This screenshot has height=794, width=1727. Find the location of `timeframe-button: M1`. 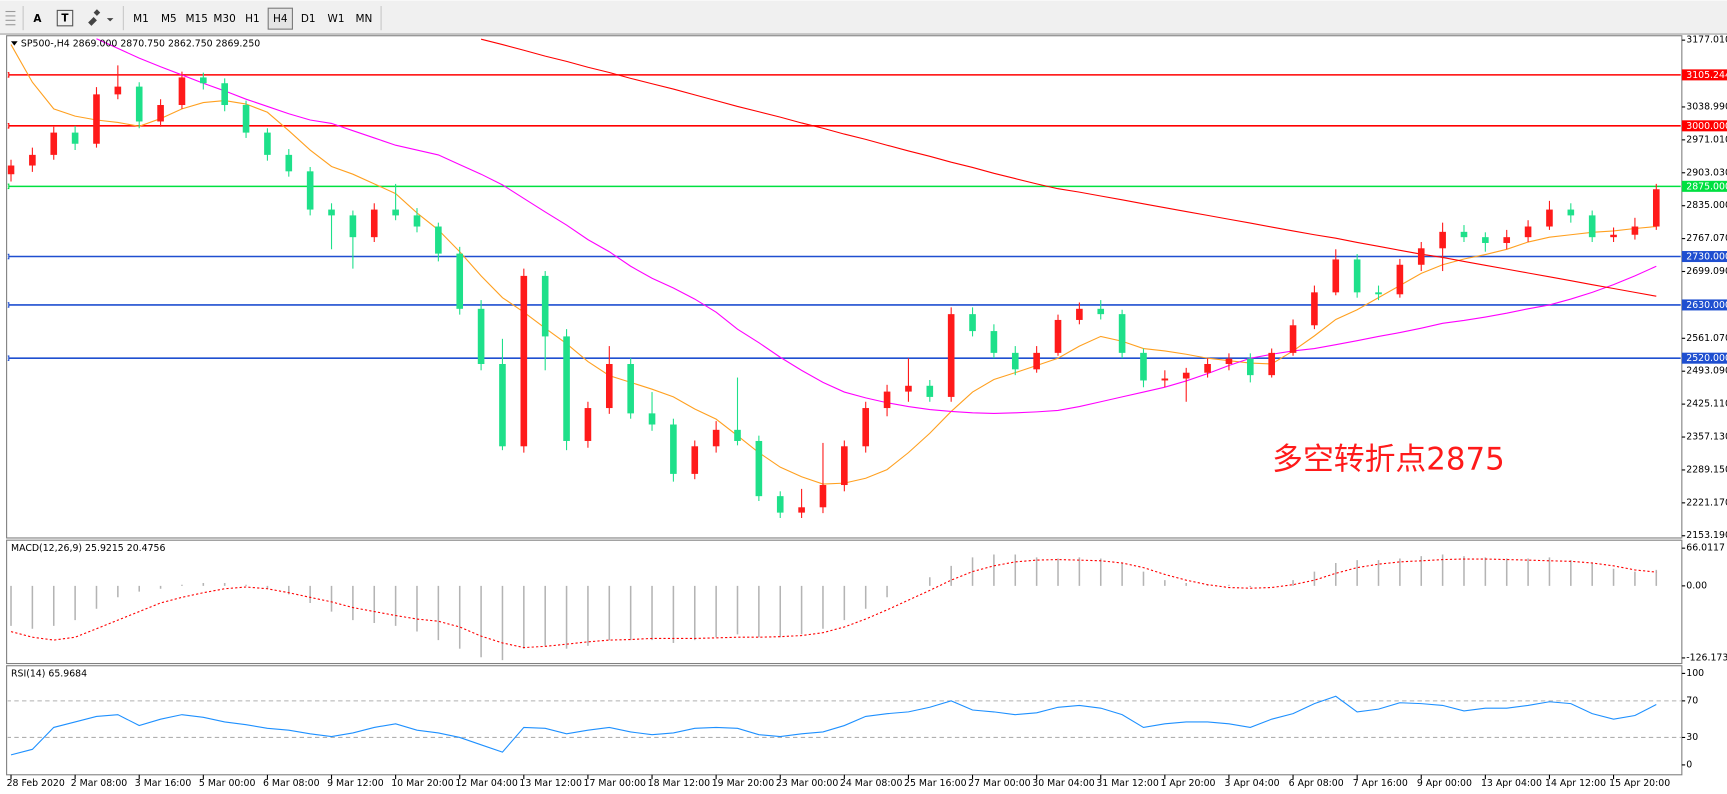

timeframe-button: M1 is located at coordinates (141, 19).